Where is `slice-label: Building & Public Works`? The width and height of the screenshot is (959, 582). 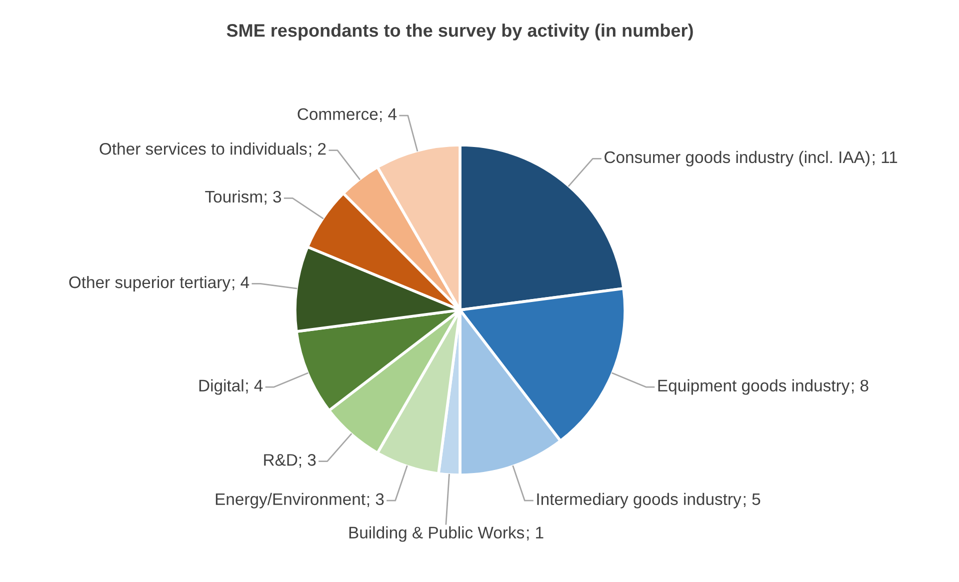 slice-label: Building & Public Works is located at coordinates (436, 534).